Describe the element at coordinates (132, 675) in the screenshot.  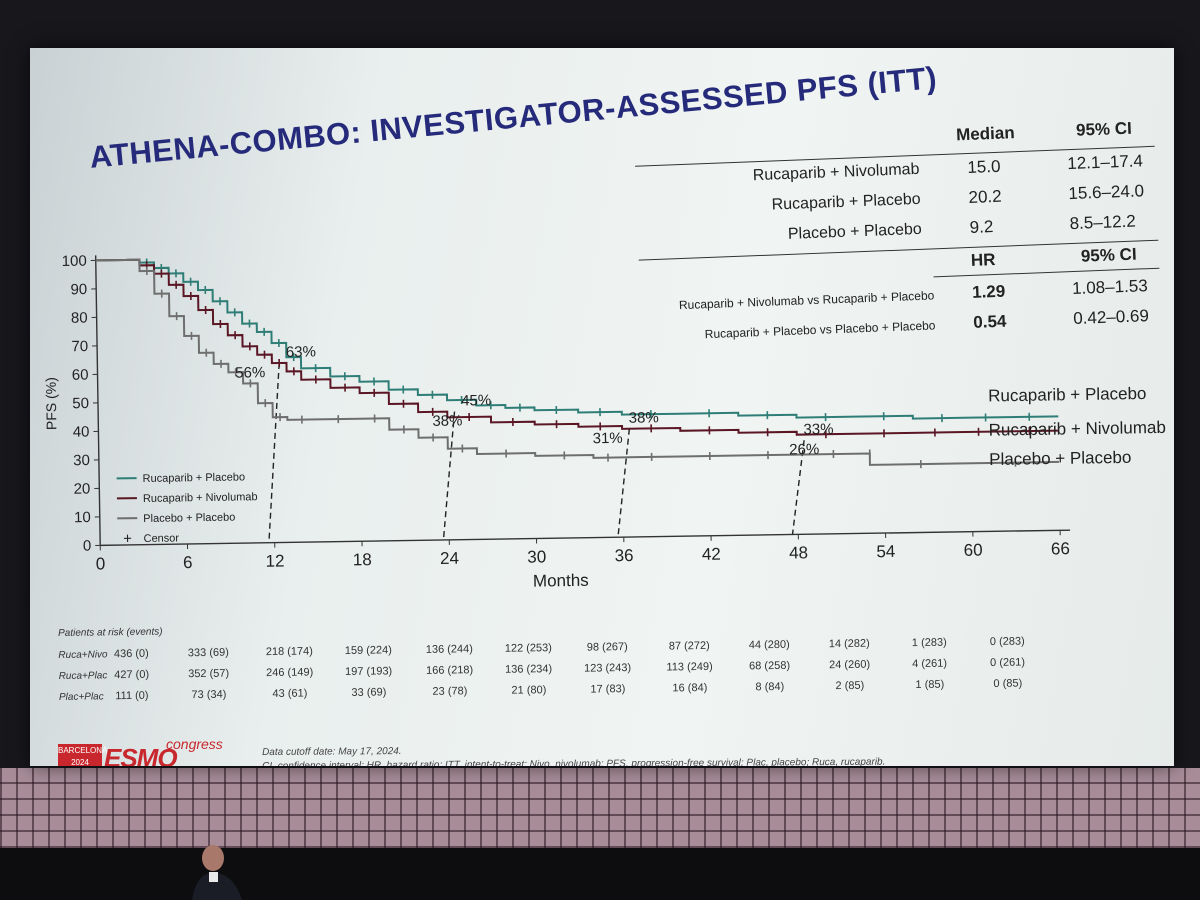
I see `risk-cell: 427 (0)` at that location.